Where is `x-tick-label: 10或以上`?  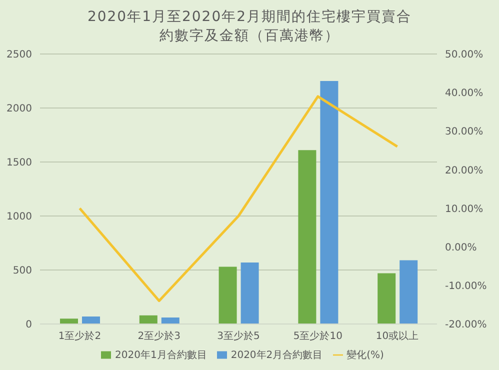
x-tick-label: 10或以上 is located at coordinates (397, 336).